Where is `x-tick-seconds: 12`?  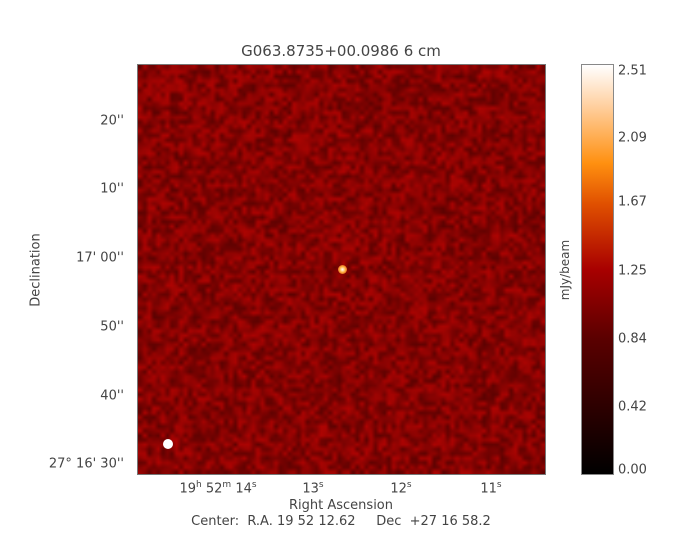 x-tick-seconds: 12 is located at coordinates (398, 489).